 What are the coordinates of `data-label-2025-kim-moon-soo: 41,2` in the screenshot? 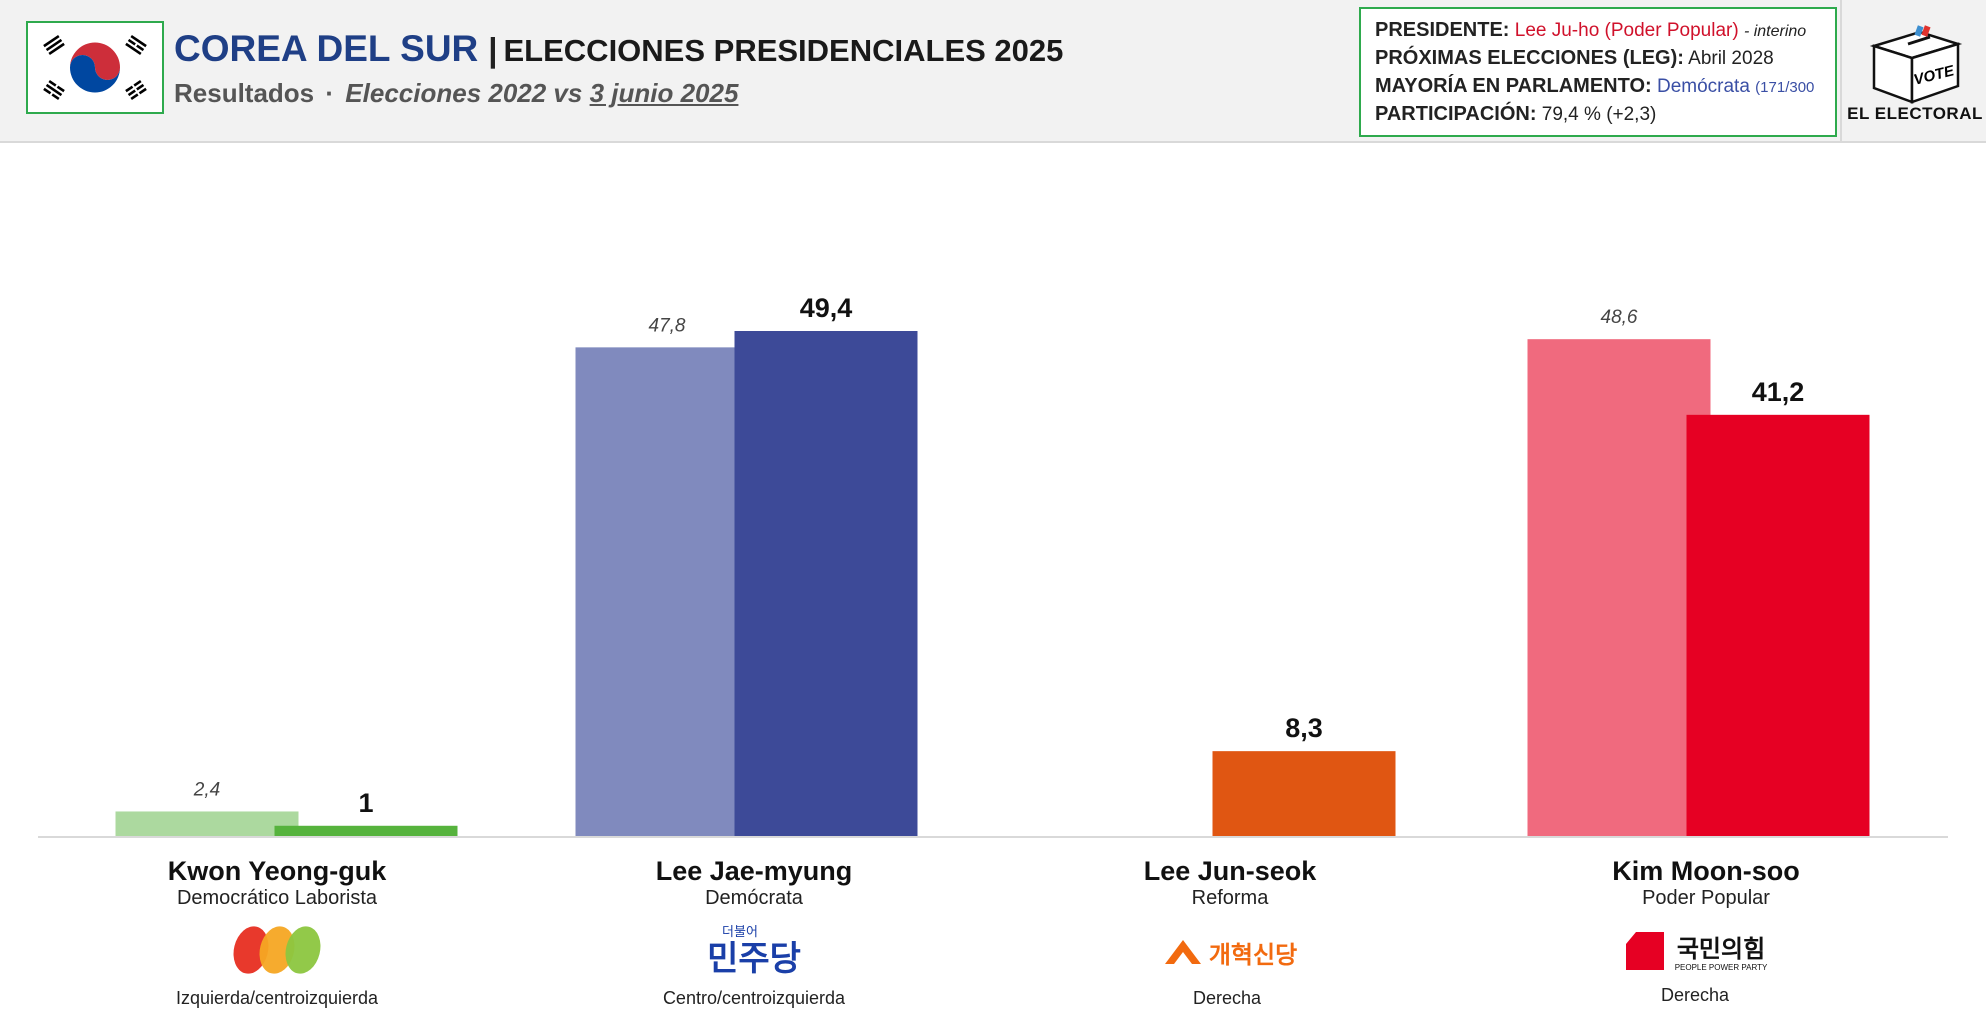 It's located at (1778, 392).